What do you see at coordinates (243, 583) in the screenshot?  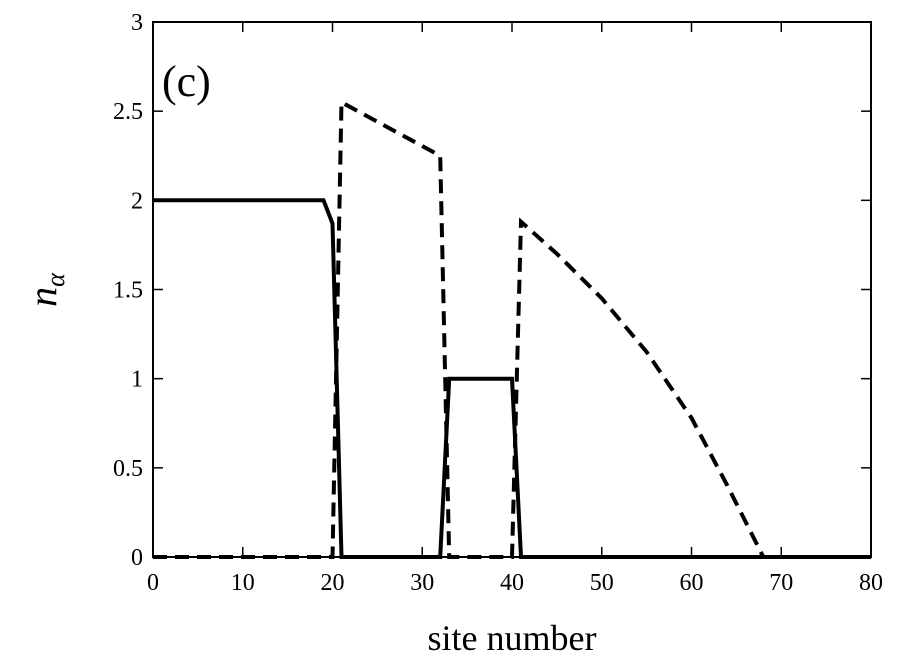 I see `x-tick-label: 10` at bounding box center [243, 583].